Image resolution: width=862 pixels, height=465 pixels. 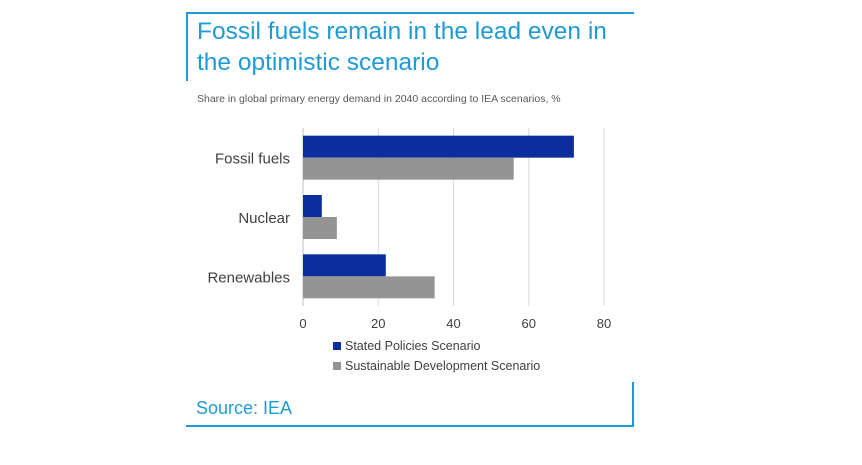 I want to click on x-tick-label: 0, so click(x=302, y=323).